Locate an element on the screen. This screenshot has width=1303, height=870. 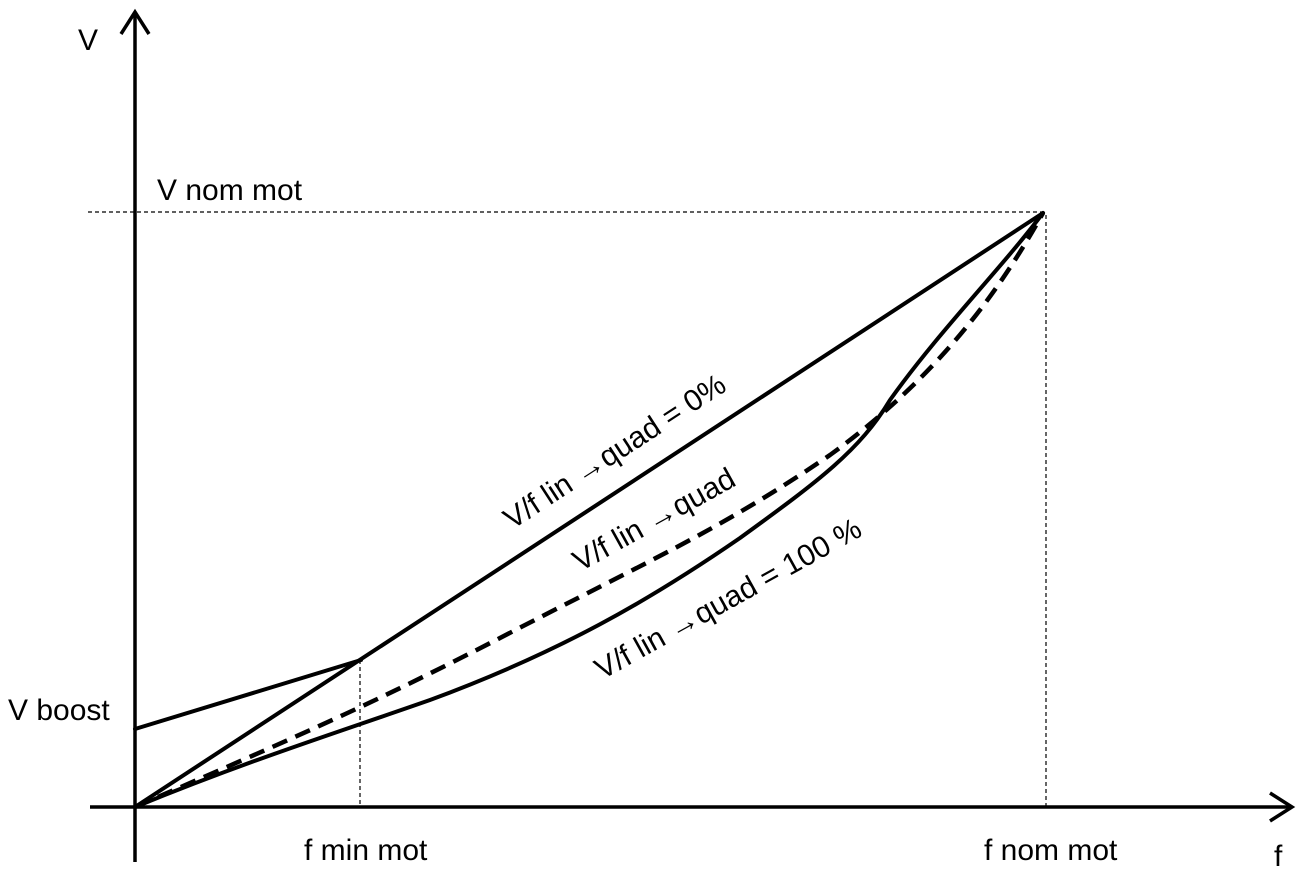
linear-curve-label-suffix: quad = 0% is located at coordinates (662, 421).